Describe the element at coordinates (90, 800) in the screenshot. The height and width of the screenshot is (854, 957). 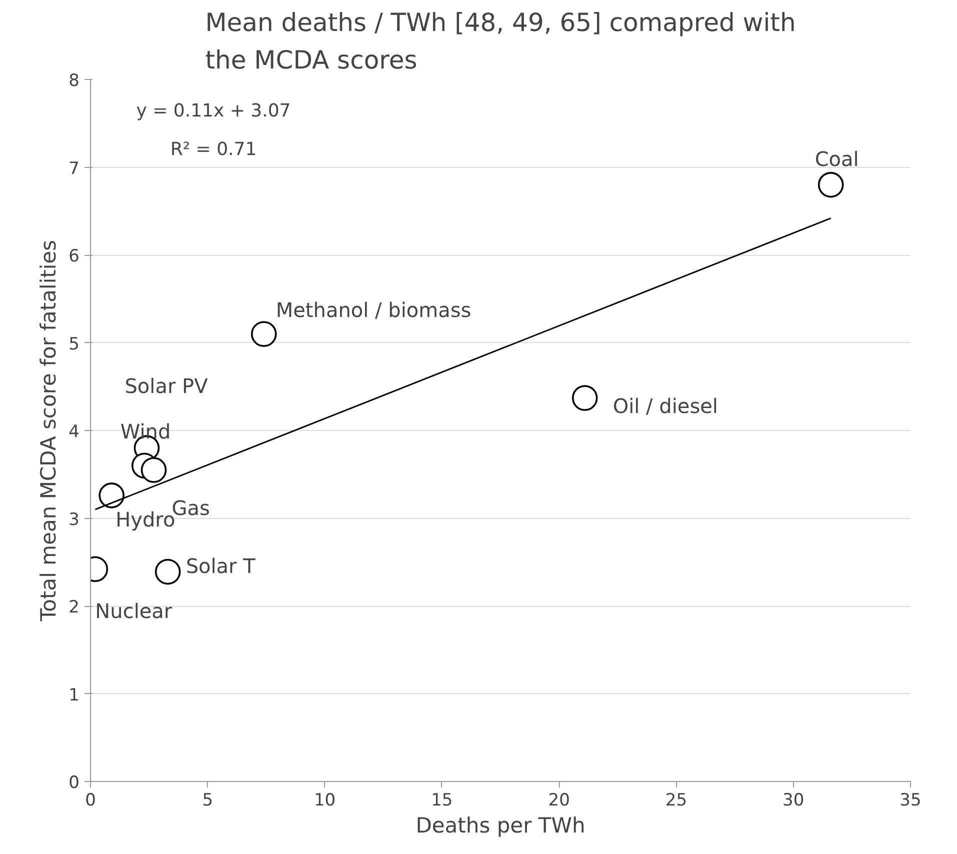
I see `x-tick-label: 0` at that location.